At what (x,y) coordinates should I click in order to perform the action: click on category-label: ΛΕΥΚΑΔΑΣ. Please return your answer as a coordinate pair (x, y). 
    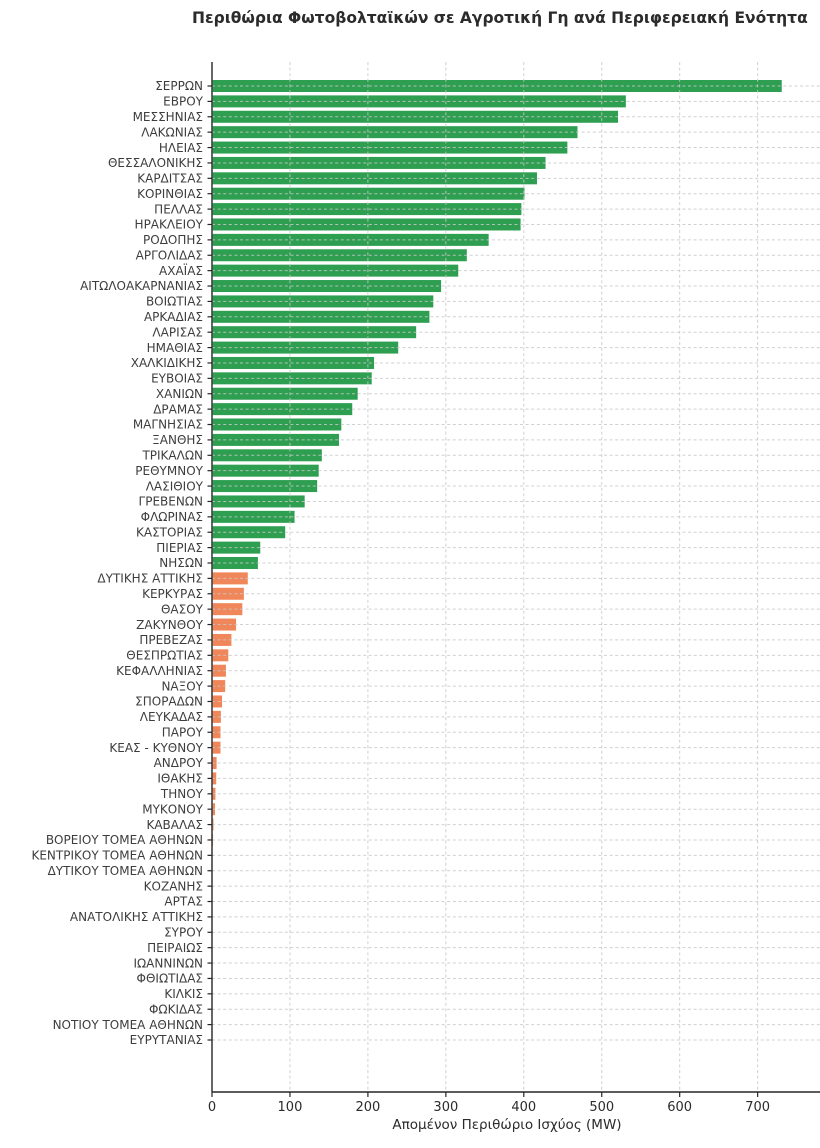
    Looking at the image, I should click on (171, 717).